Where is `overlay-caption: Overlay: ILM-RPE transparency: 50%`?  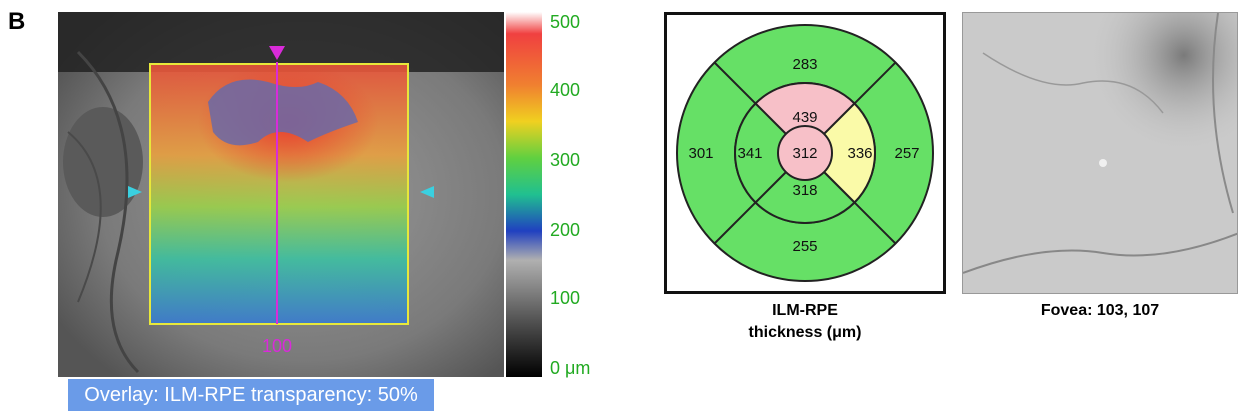
overlay-caption: Overlay: ILM-RPE transparency: 50% is located at coordinates (251, 395).